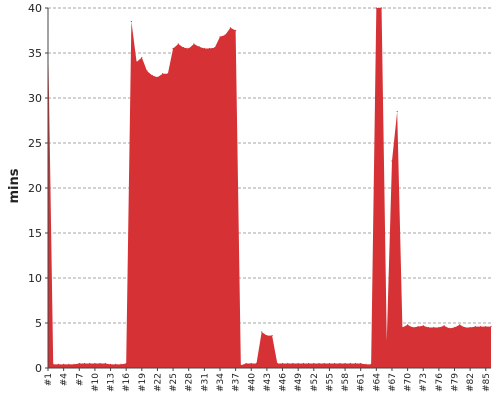  What do you see at coordinates (35, 98) in the screenshot?
I see `y-tick-label: 30` at bounding box center [35, 98].